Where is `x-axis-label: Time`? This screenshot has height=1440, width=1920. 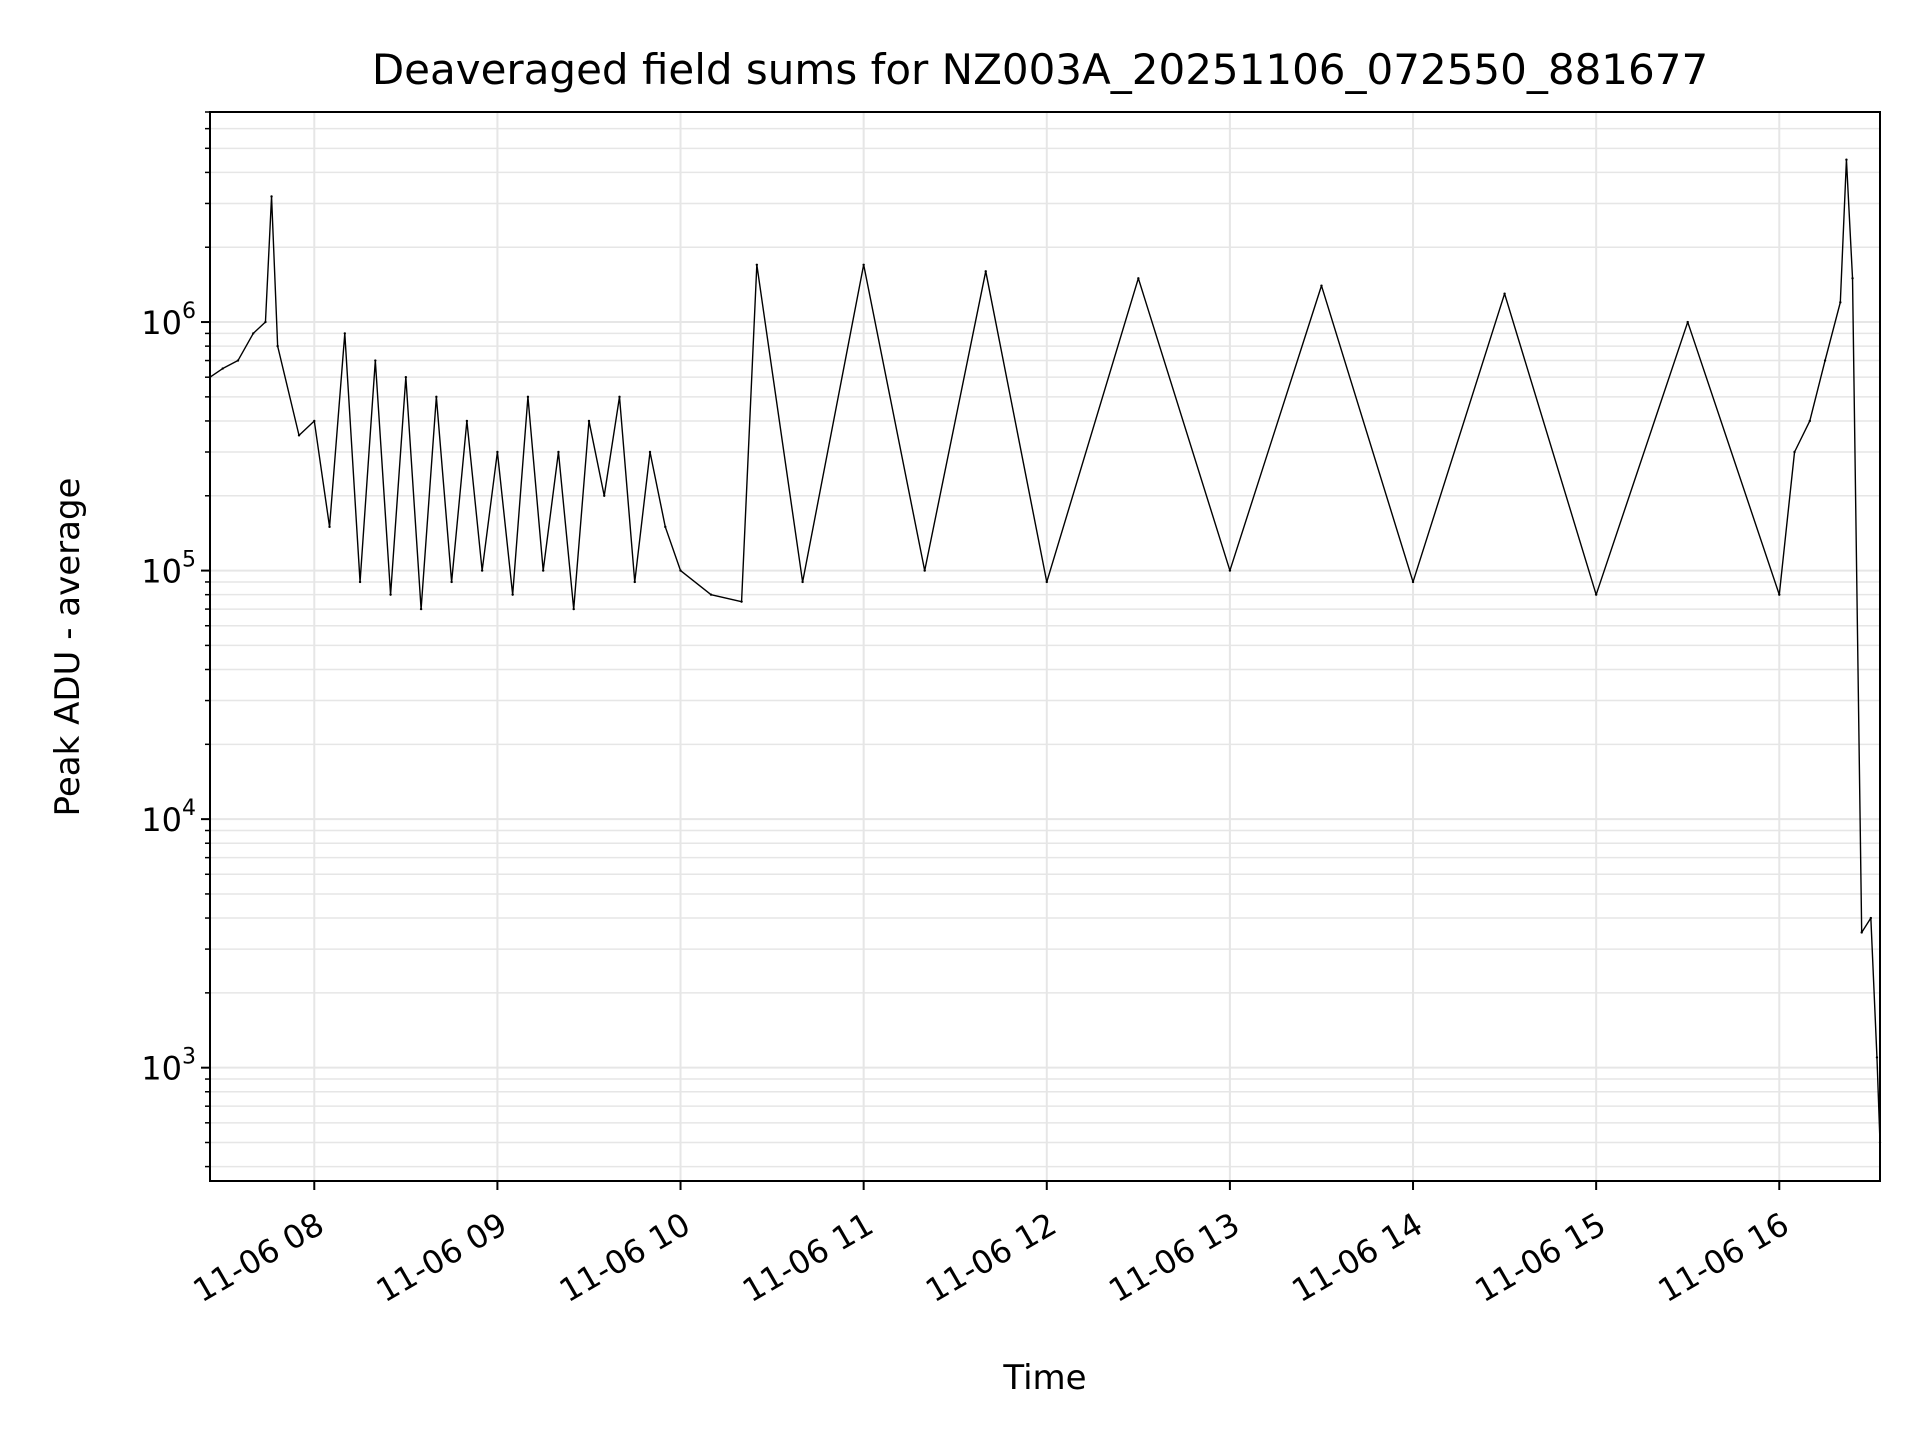
x-axis-label: Time is located at coordinates (1044, 1378).